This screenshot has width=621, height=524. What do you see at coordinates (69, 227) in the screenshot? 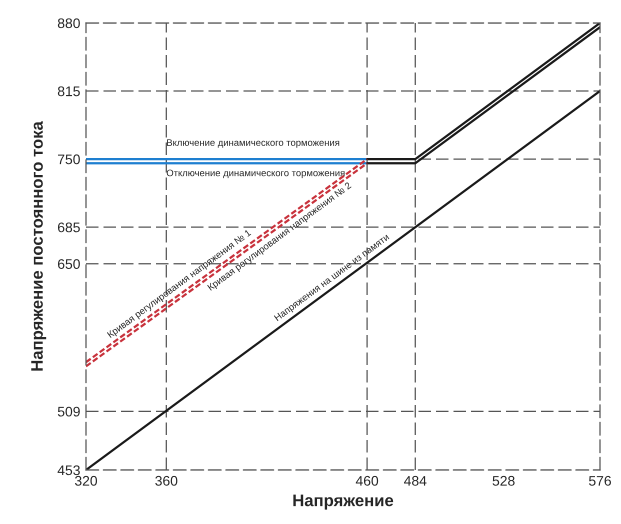
I see `y-tick-label: 685` at bounding box center [69, 227].